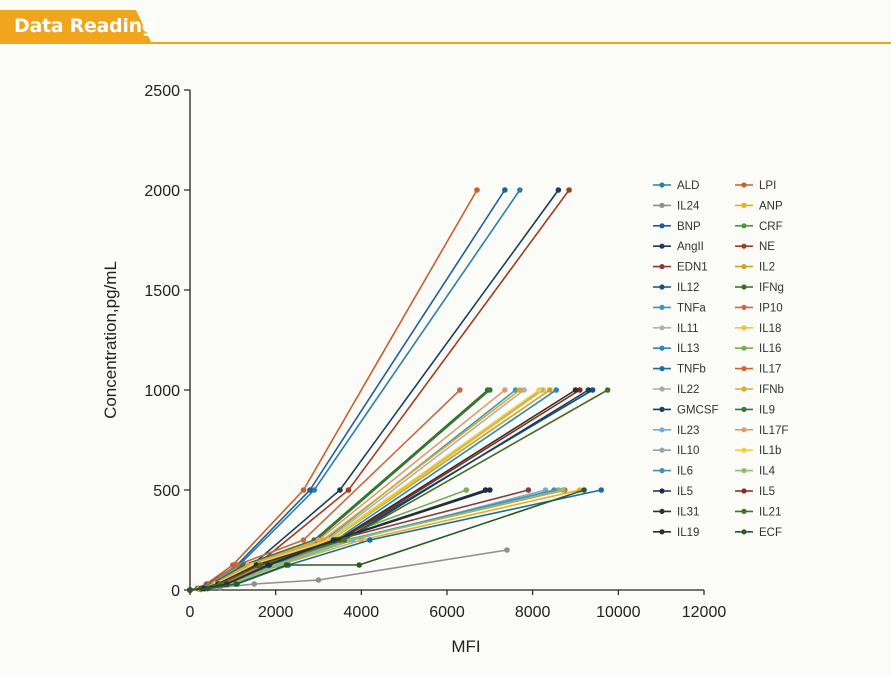  I want to click on legend-item: IL16, so click(758, 349).